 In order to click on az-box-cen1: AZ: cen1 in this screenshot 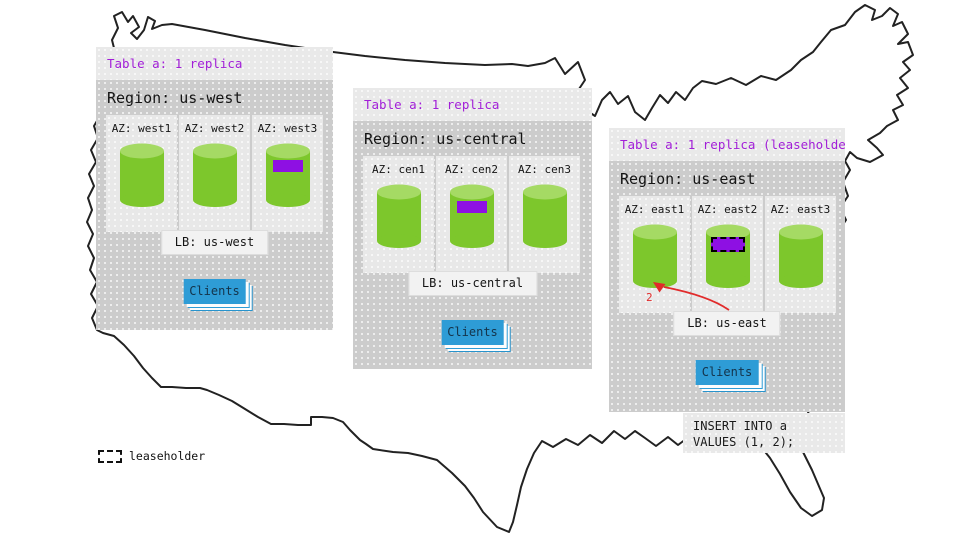, I will do `click(398, 214)`.